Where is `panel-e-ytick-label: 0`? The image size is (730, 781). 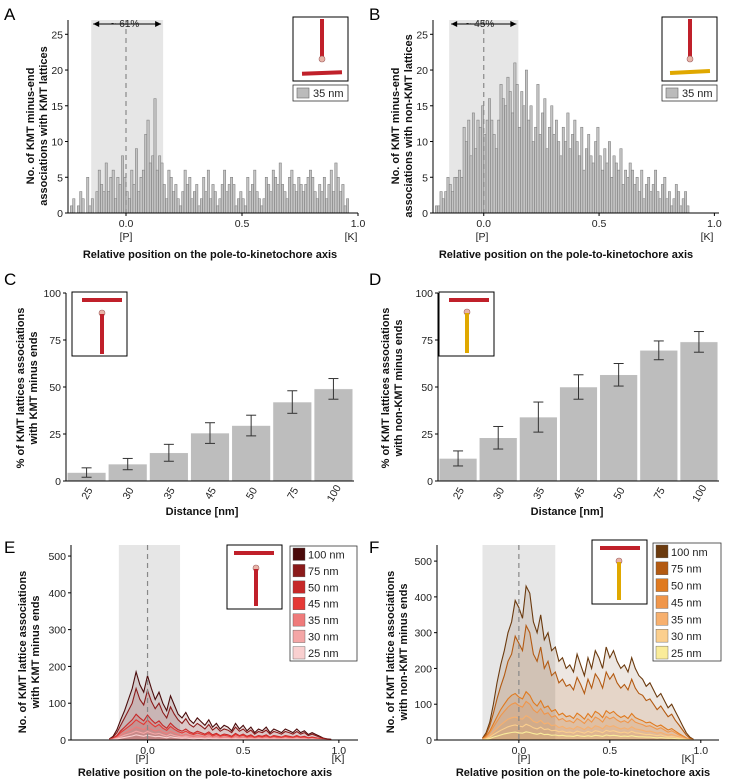
panel-e-ytick-label: 0 is located at coordinates (63, 741).